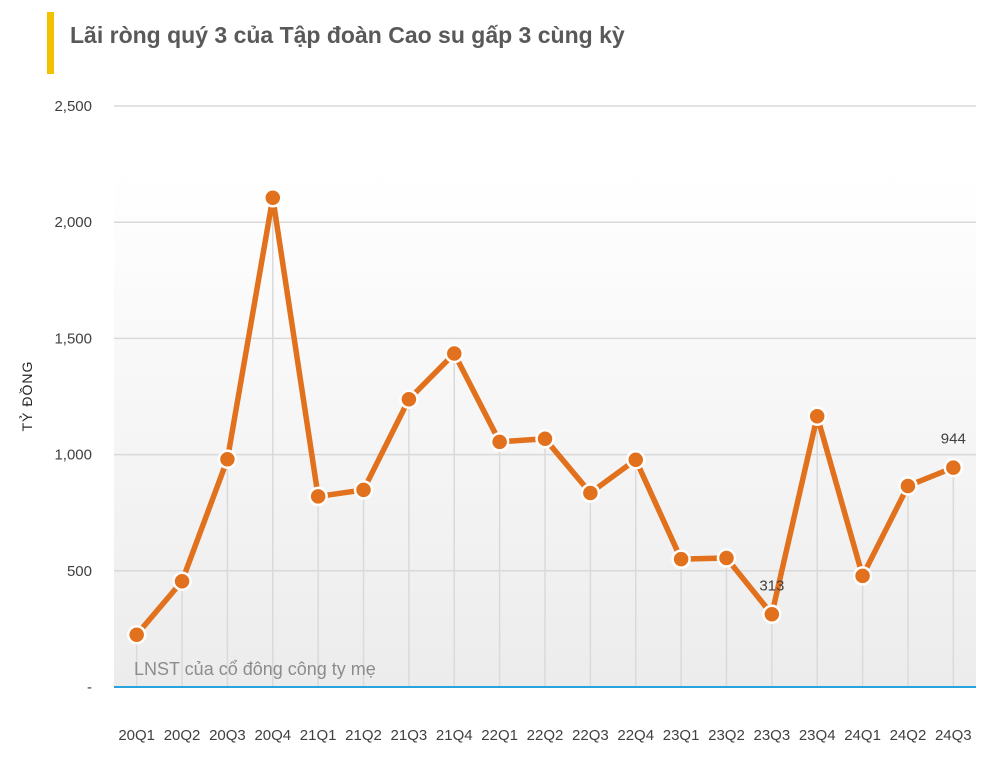 Image resolution: width=998 pixels, height=770 pixels. I want to click on x-tick-label: 22Q1, so click(499, 735).